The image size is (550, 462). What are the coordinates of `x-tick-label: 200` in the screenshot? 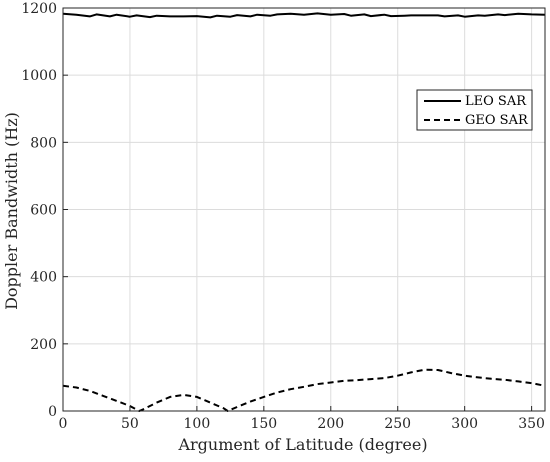 It's located at (330, 424).